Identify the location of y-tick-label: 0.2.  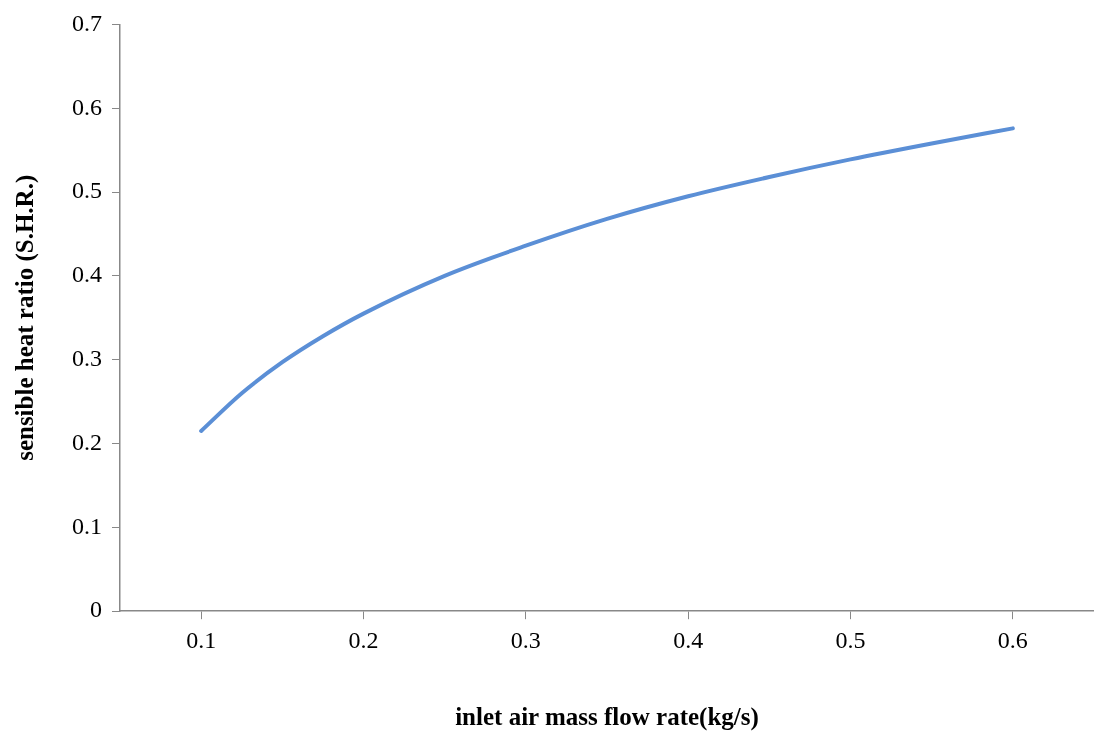
(87, 441).